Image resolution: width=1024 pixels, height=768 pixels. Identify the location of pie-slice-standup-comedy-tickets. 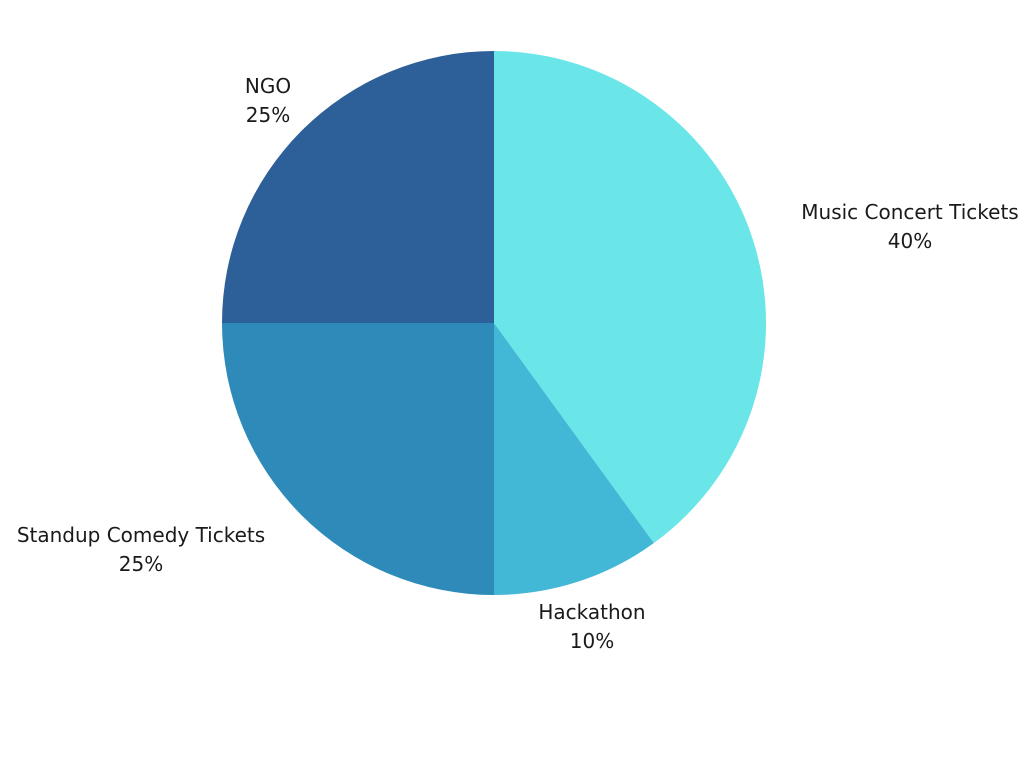
(358, 459).